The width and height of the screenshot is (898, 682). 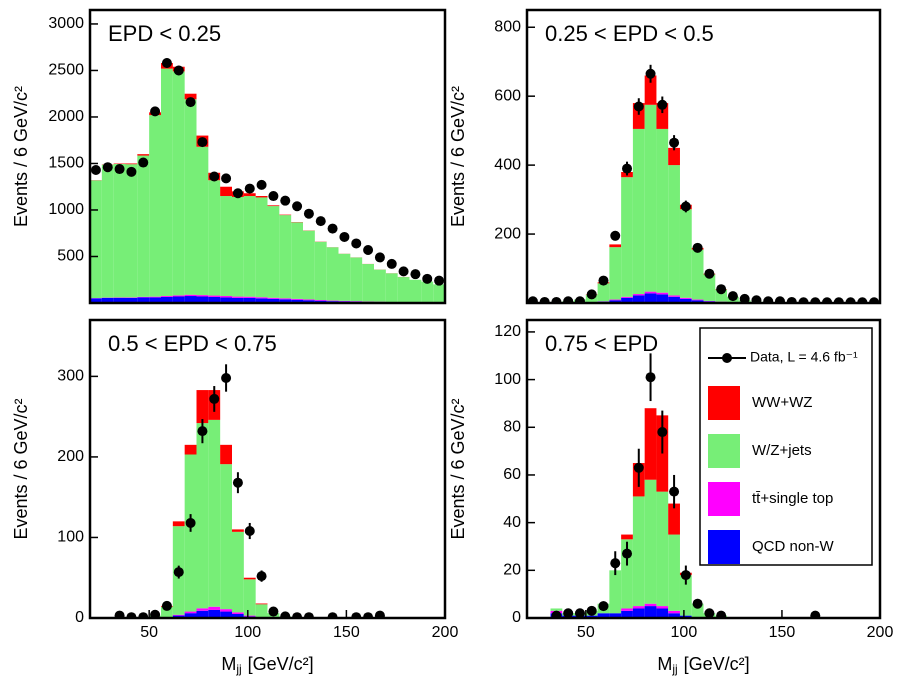 What do you see at coordinates (507, 233) in the screenshot?
I see `y-tick-label: 200` at bounding box center [507, 233].